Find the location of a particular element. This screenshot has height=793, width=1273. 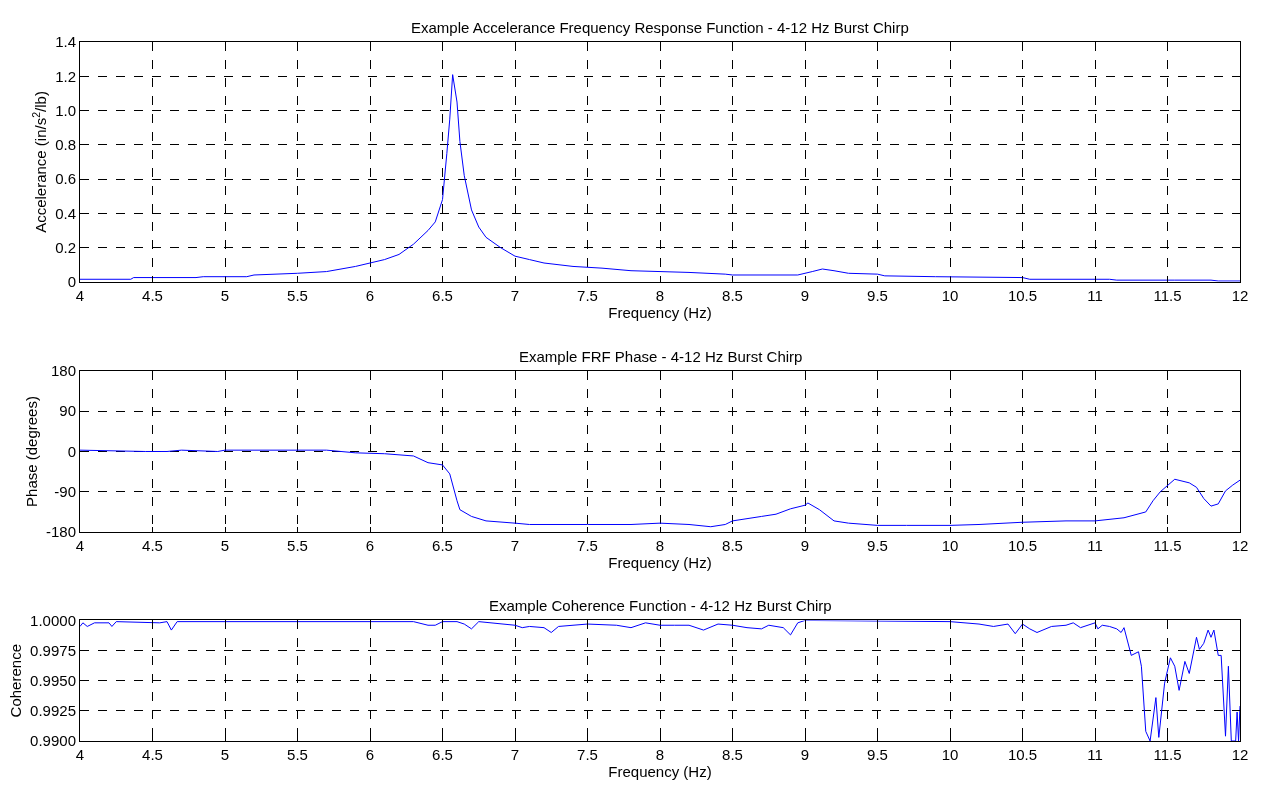

y-tick-label: 180 is located at coordinates (63, 371).